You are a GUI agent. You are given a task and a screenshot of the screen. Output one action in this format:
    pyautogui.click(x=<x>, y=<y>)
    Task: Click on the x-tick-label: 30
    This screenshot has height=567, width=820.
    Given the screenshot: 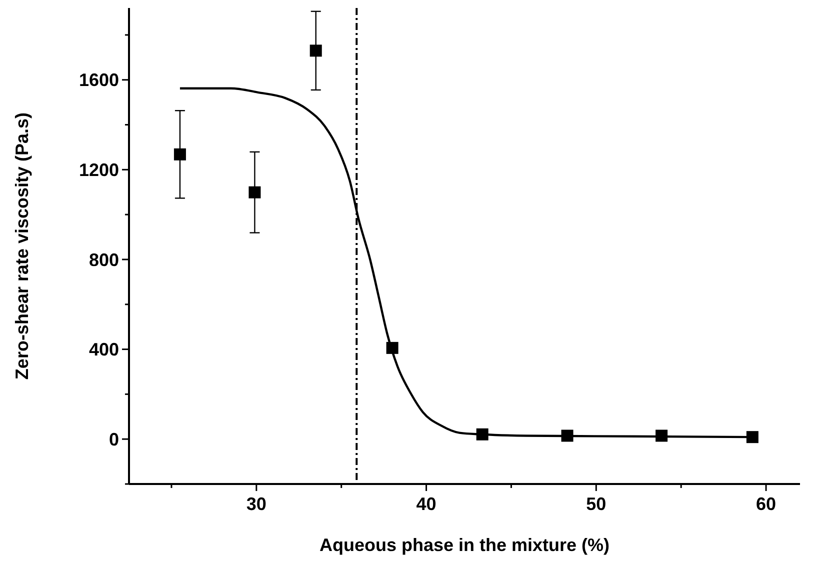 What is the action you would take?
    pyautogui.click(x=256, y=504)
    